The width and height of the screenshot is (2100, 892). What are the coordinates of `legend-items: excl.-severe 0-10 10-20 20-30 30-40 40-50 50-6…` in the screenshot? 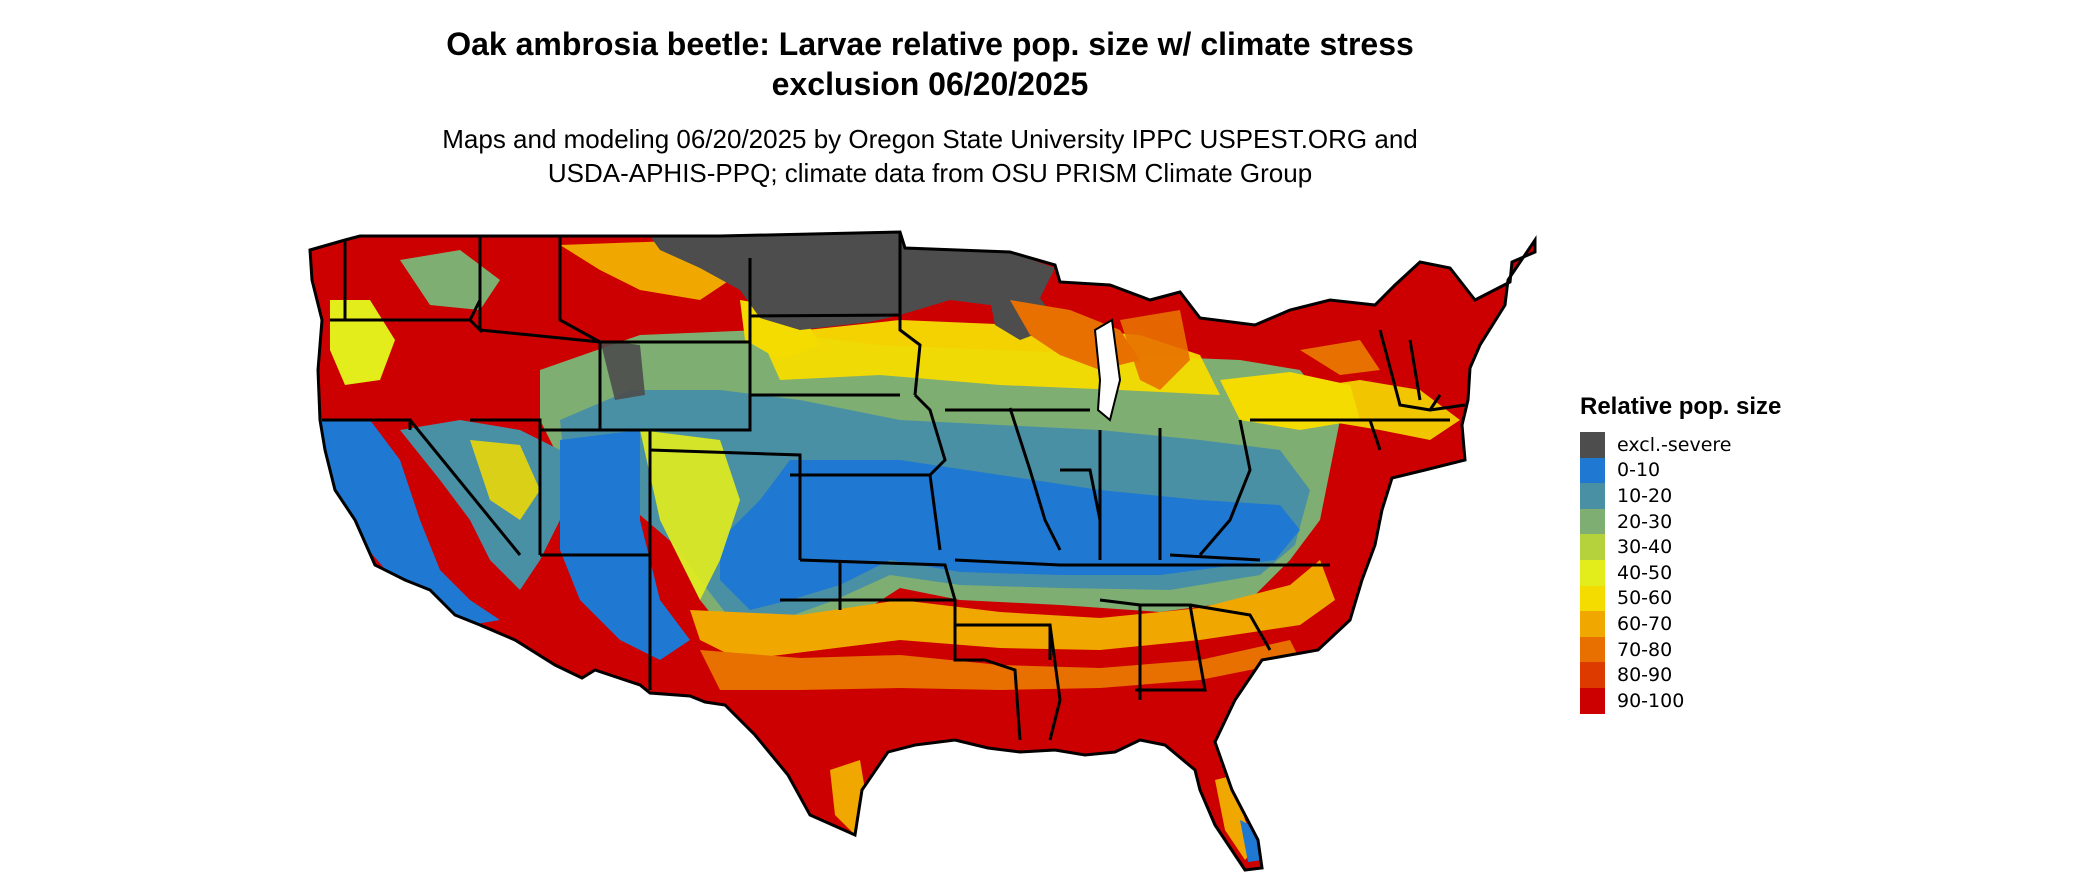 It's located at (1730, 573).